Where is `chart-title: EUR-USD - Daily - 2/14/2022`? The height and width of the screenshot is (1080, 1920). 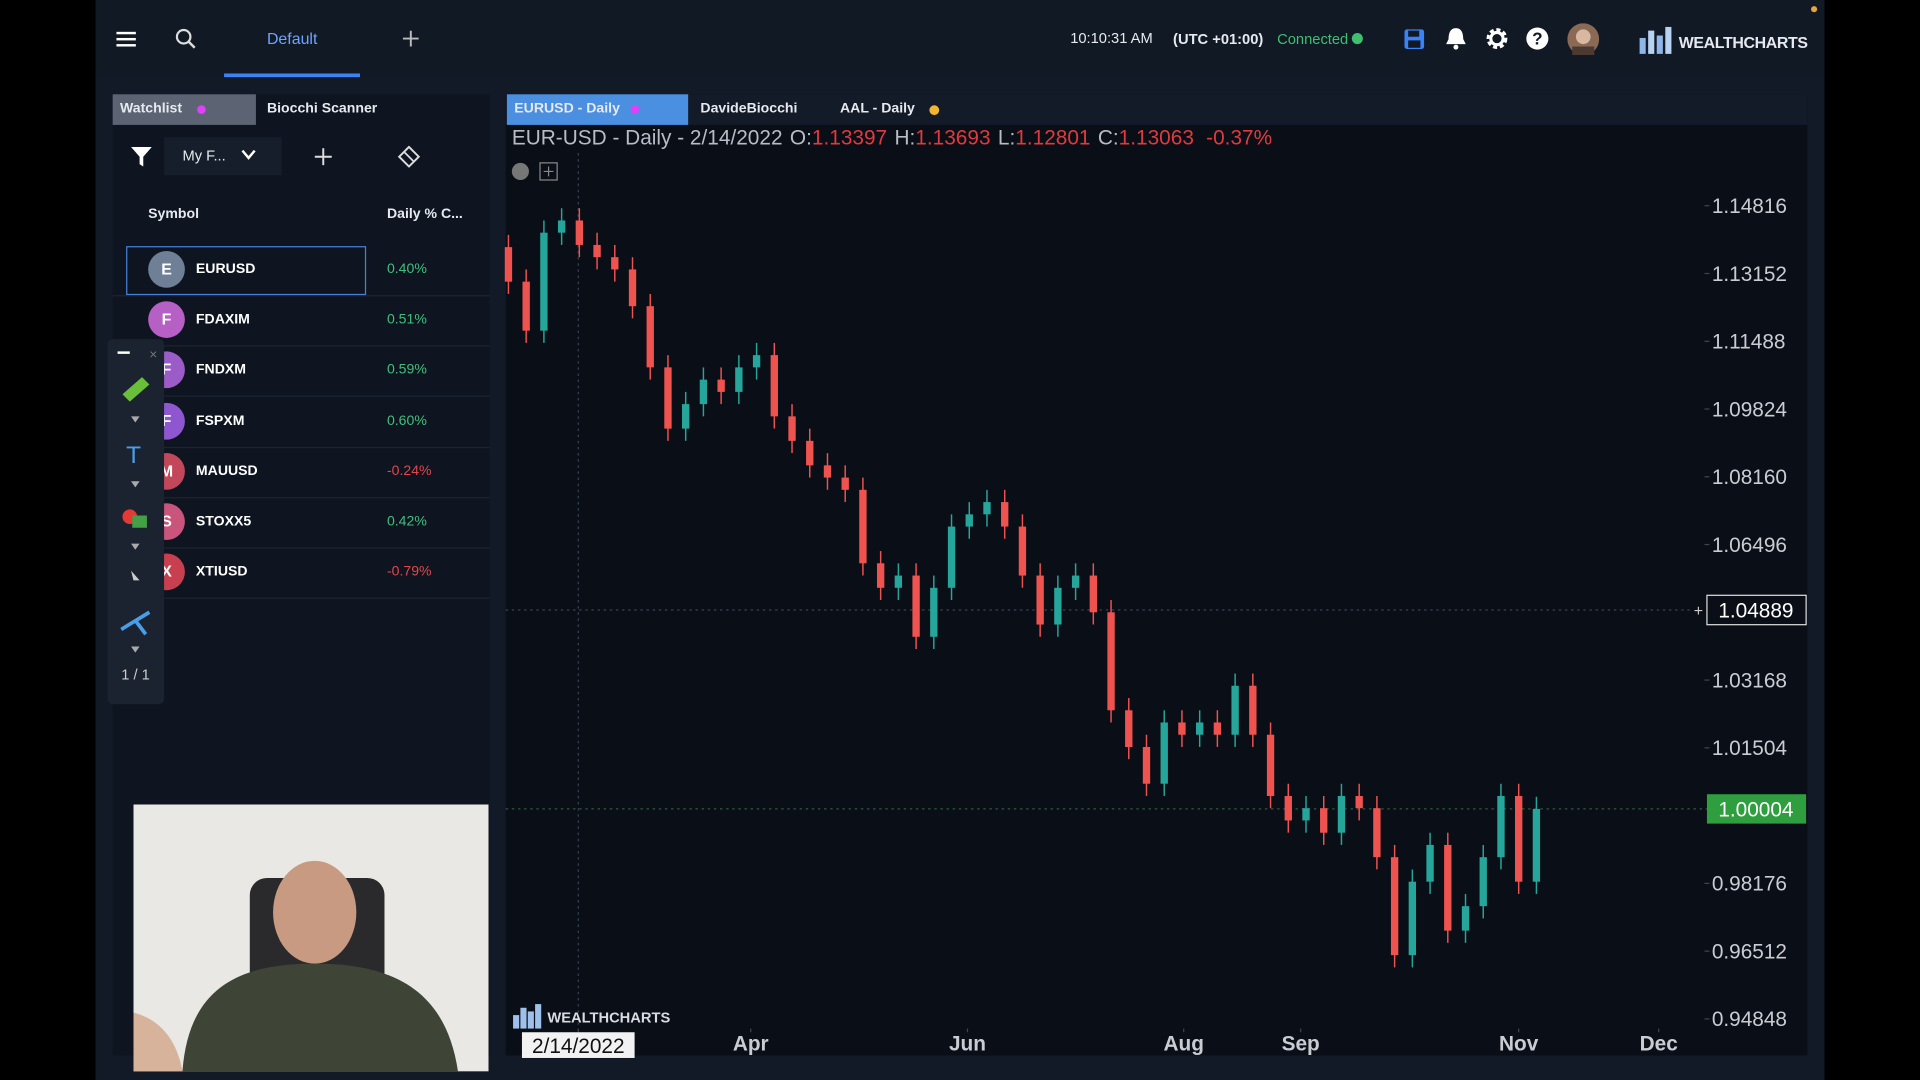 chart-title: EUR-USD - Daily - 2/14/2022 is located at coordinates (647, 138).